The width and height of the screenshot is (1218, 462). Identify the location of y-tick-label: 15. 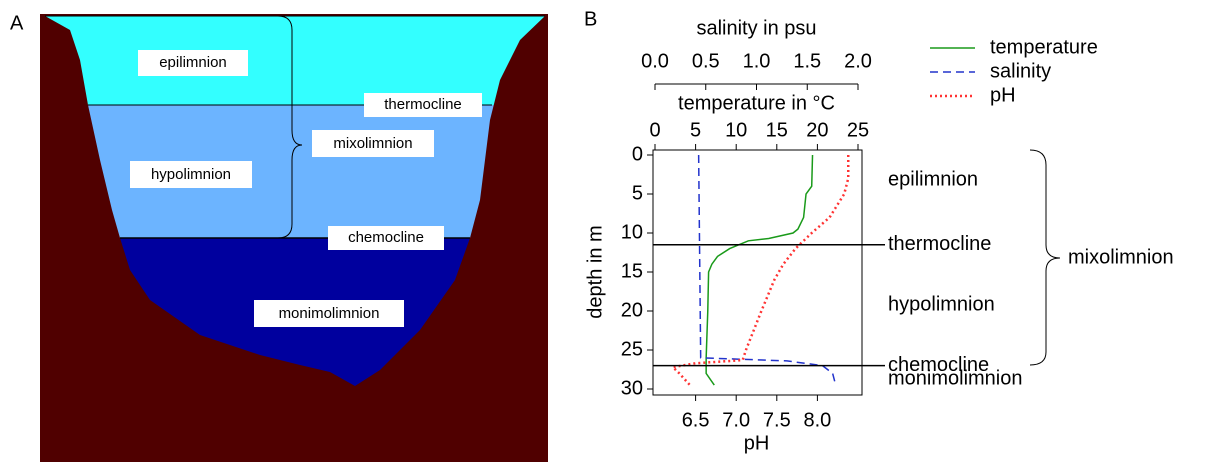
(632, 271).